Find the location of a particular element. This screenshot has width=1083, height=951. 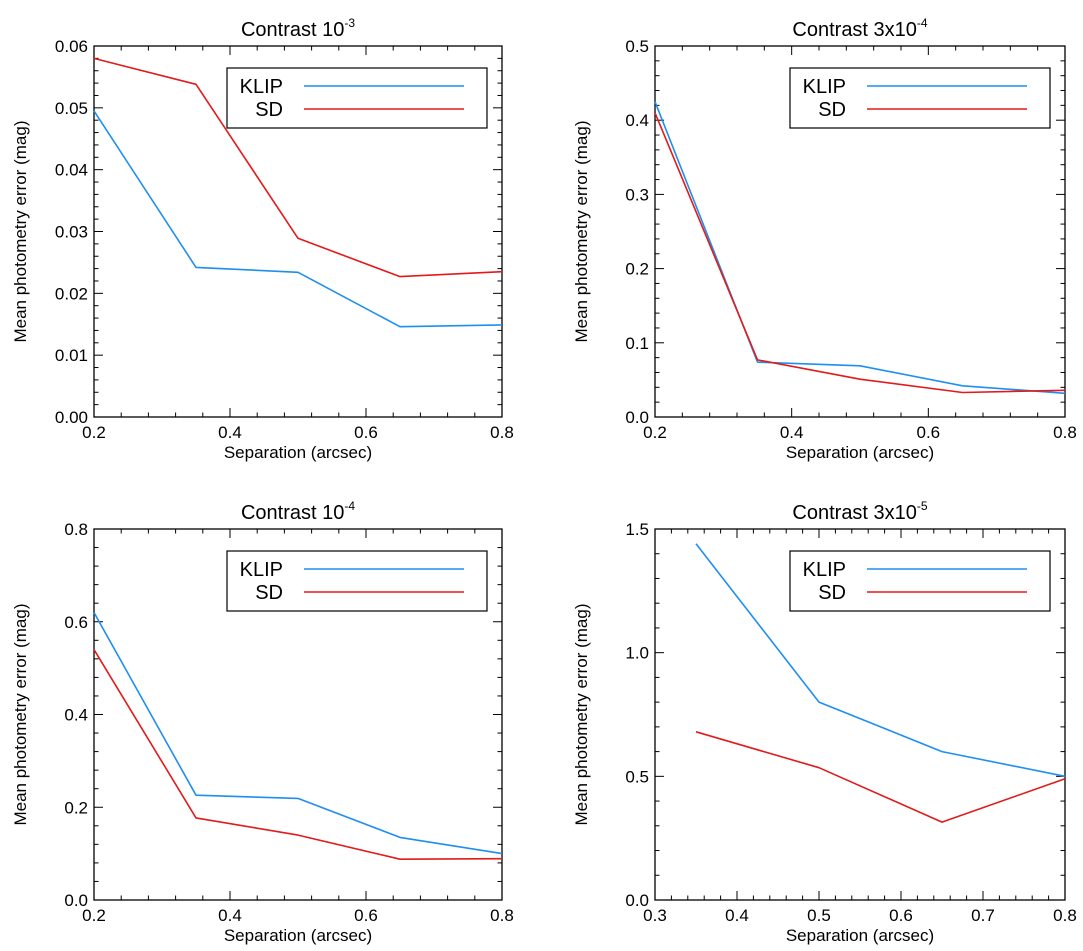

y-tick-label: 0.03 is located at coordinates (71, 232).